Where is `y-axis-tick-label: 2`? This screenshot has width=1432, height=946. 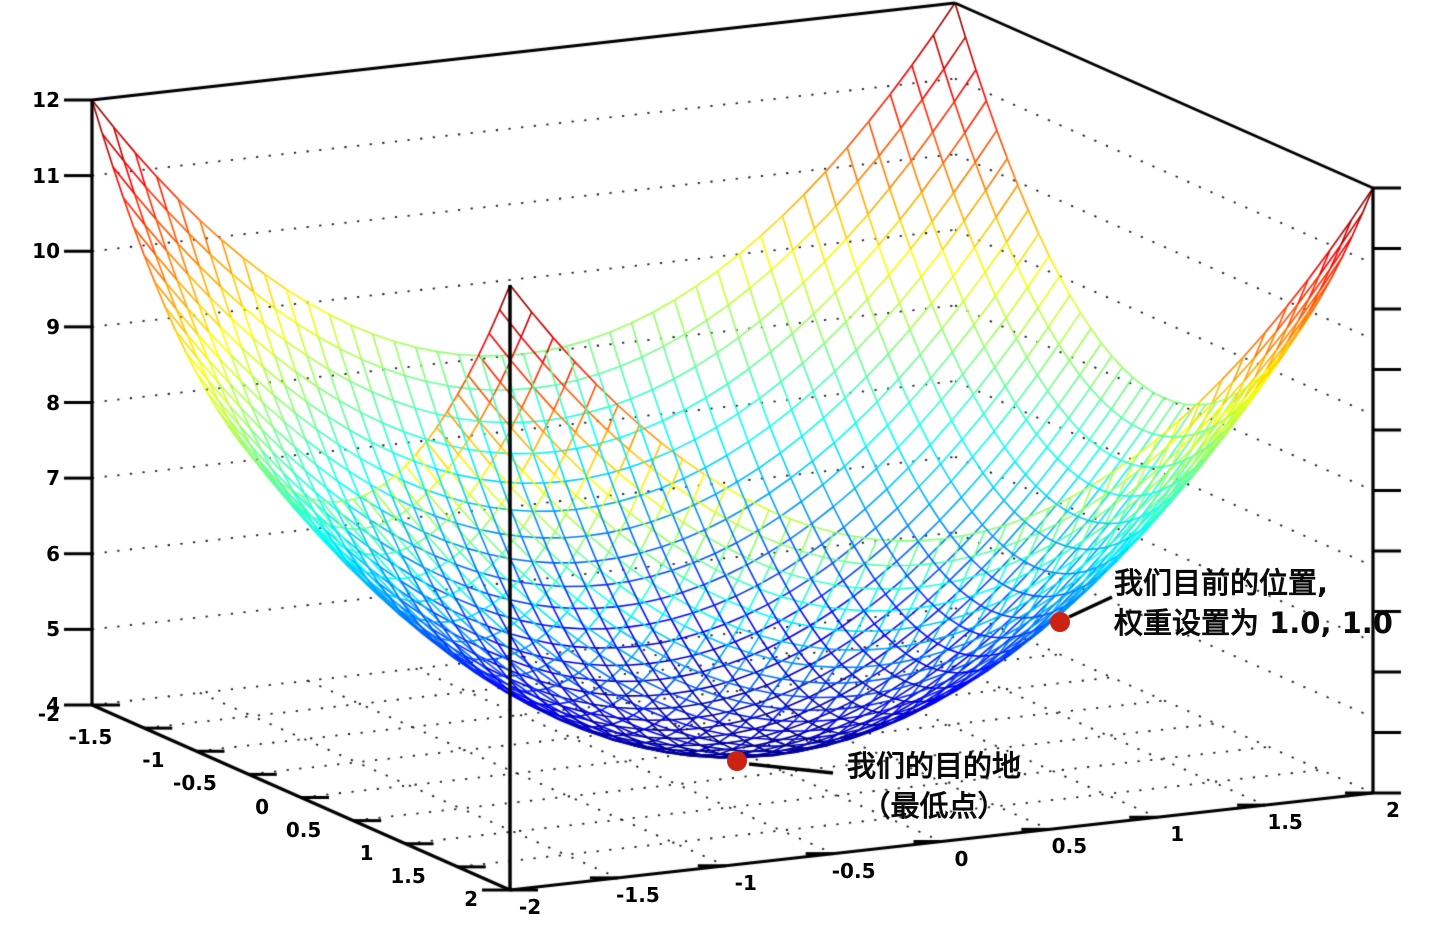
y-axis-tick-label: 2 is located at coordinates (1393, 810).